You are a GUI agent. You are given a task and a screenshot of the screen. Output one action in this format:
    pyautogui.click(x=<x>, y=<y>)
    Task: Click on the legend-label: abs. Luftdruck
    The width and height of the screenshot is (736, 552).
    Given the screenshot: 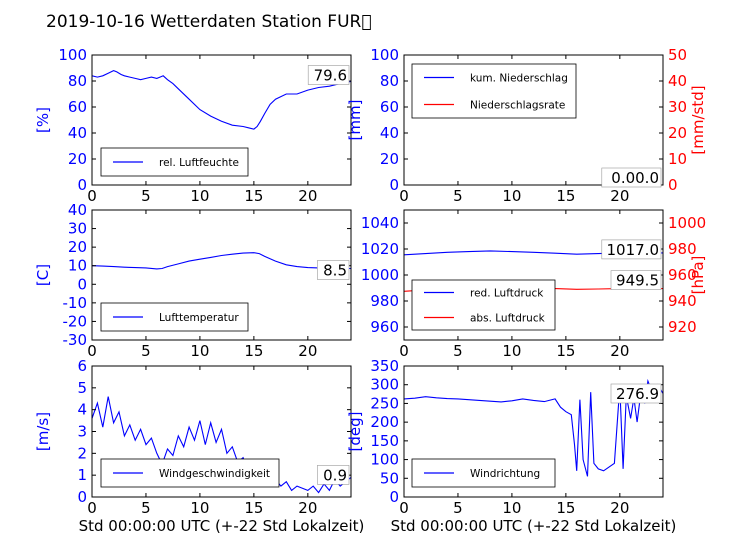 What is the action you would take?
    pyautogui.click(x=508, y=319)
    